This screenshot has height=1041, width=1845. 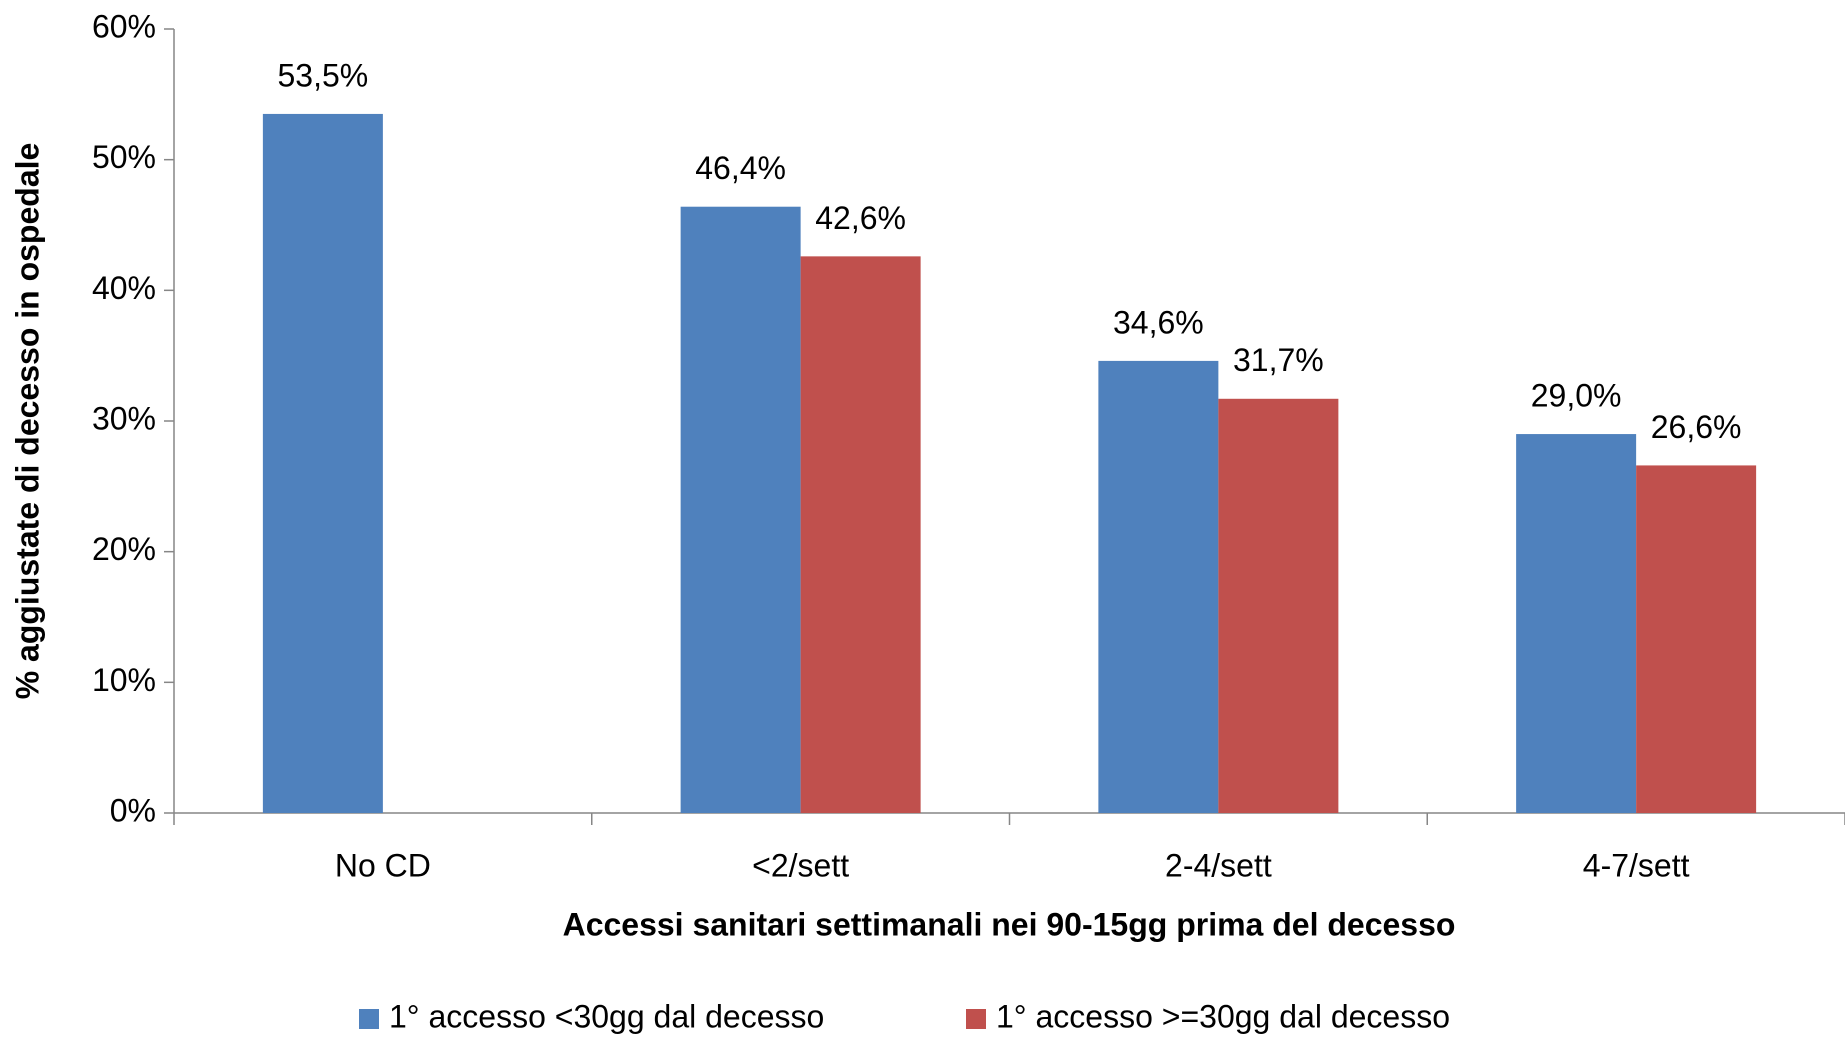 I want to click on y-tick-label: 50%, so click(x=124, y=157).